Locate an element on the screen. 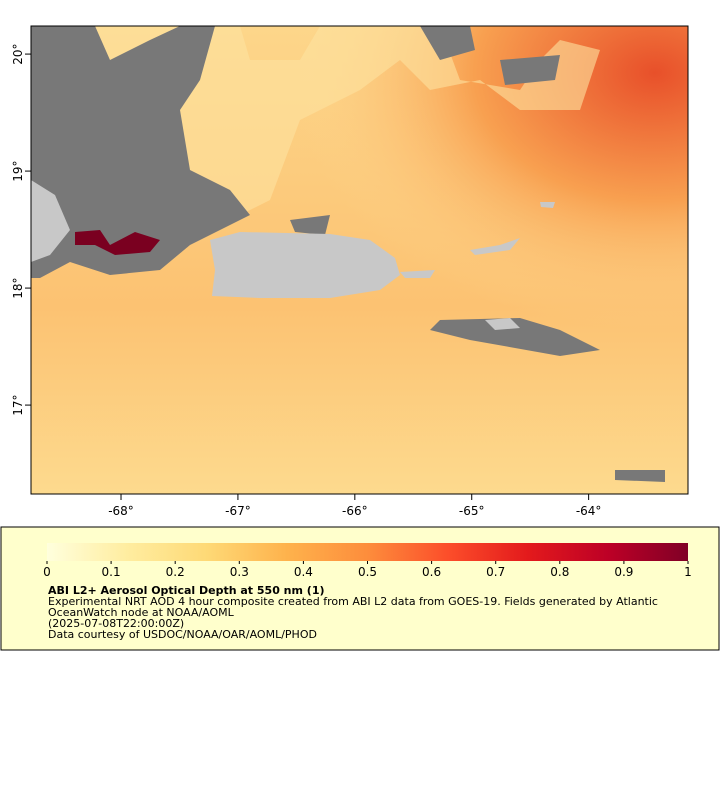  colorbar: 0 0.1 0.2 0.3 0.4 0.5 0.6 0.7 0.8 0.9 1 is located at coordinates (367, 561).